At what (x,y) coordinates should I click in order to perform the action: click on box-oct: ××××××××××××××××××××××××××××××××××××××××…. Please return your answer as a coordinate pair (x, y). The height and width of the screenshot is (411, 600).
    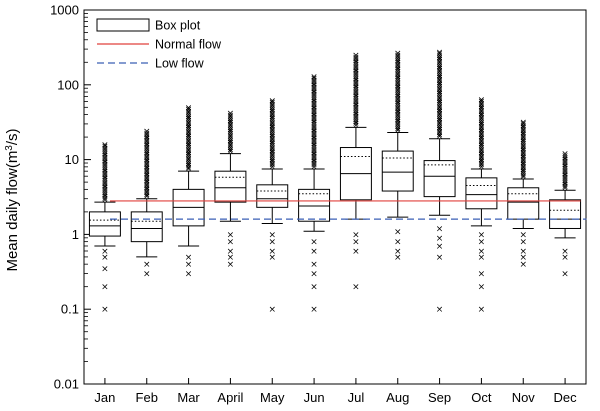
    Looking at the image, I should click on (481, 205).